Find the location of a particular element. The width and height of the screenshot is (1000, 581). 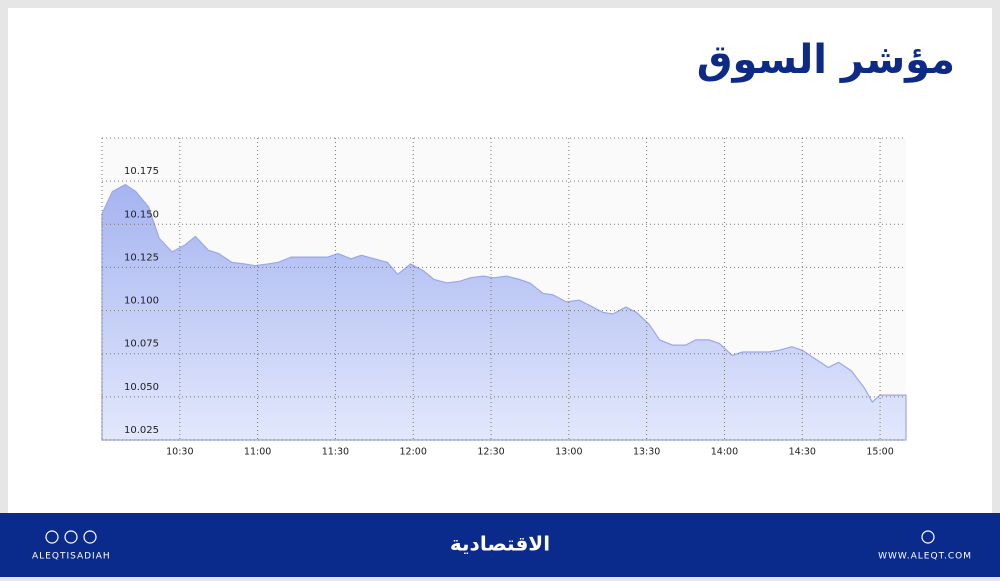

social-icons is located at coordinates (490, 537).